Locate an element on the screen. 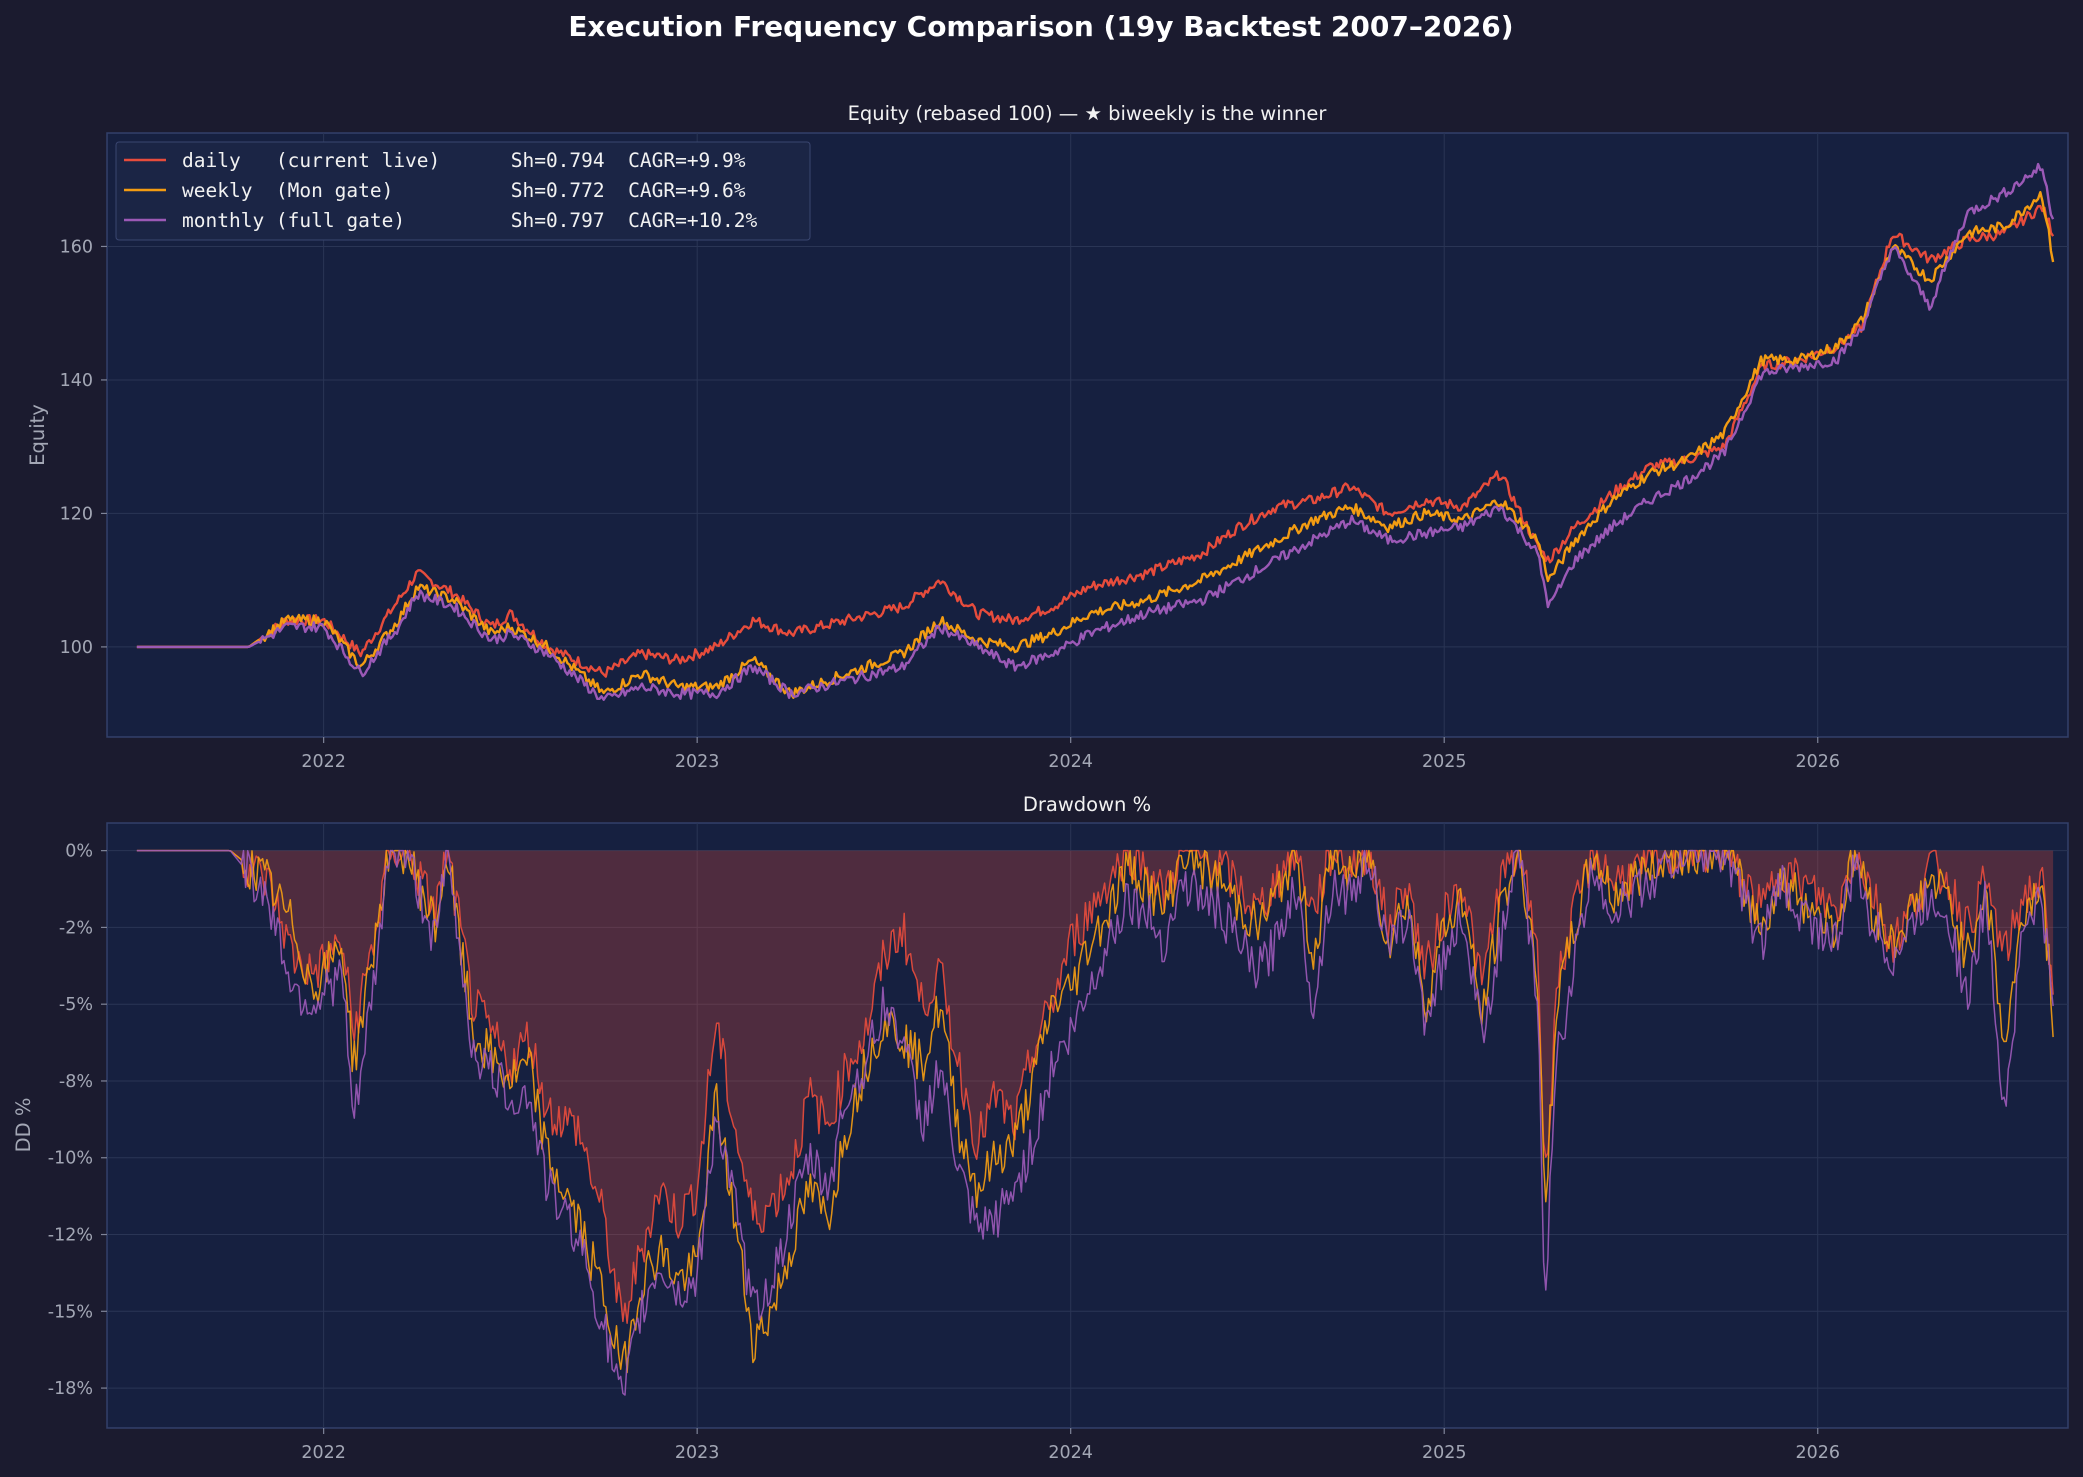  y-tick-label: 0% is located at coordinates (79, 852).